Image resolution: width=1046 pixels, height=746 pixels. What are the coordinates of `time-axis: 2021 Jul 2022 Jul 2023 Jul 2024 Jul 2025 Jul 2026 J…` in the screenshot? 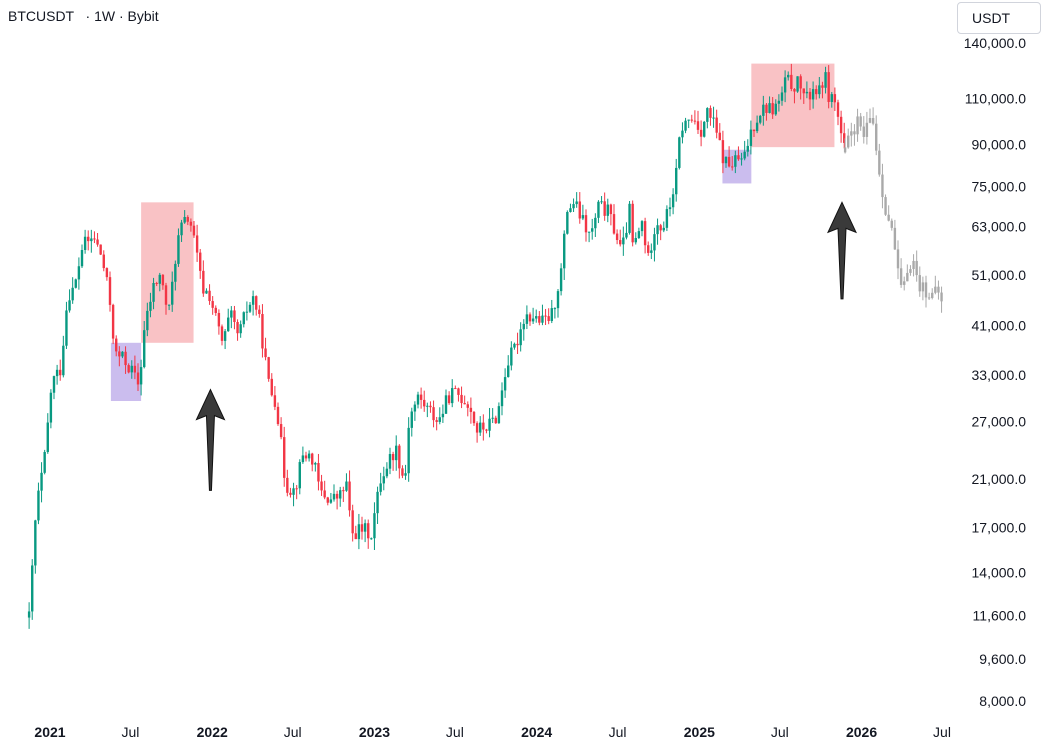 It's located at (492, 732).